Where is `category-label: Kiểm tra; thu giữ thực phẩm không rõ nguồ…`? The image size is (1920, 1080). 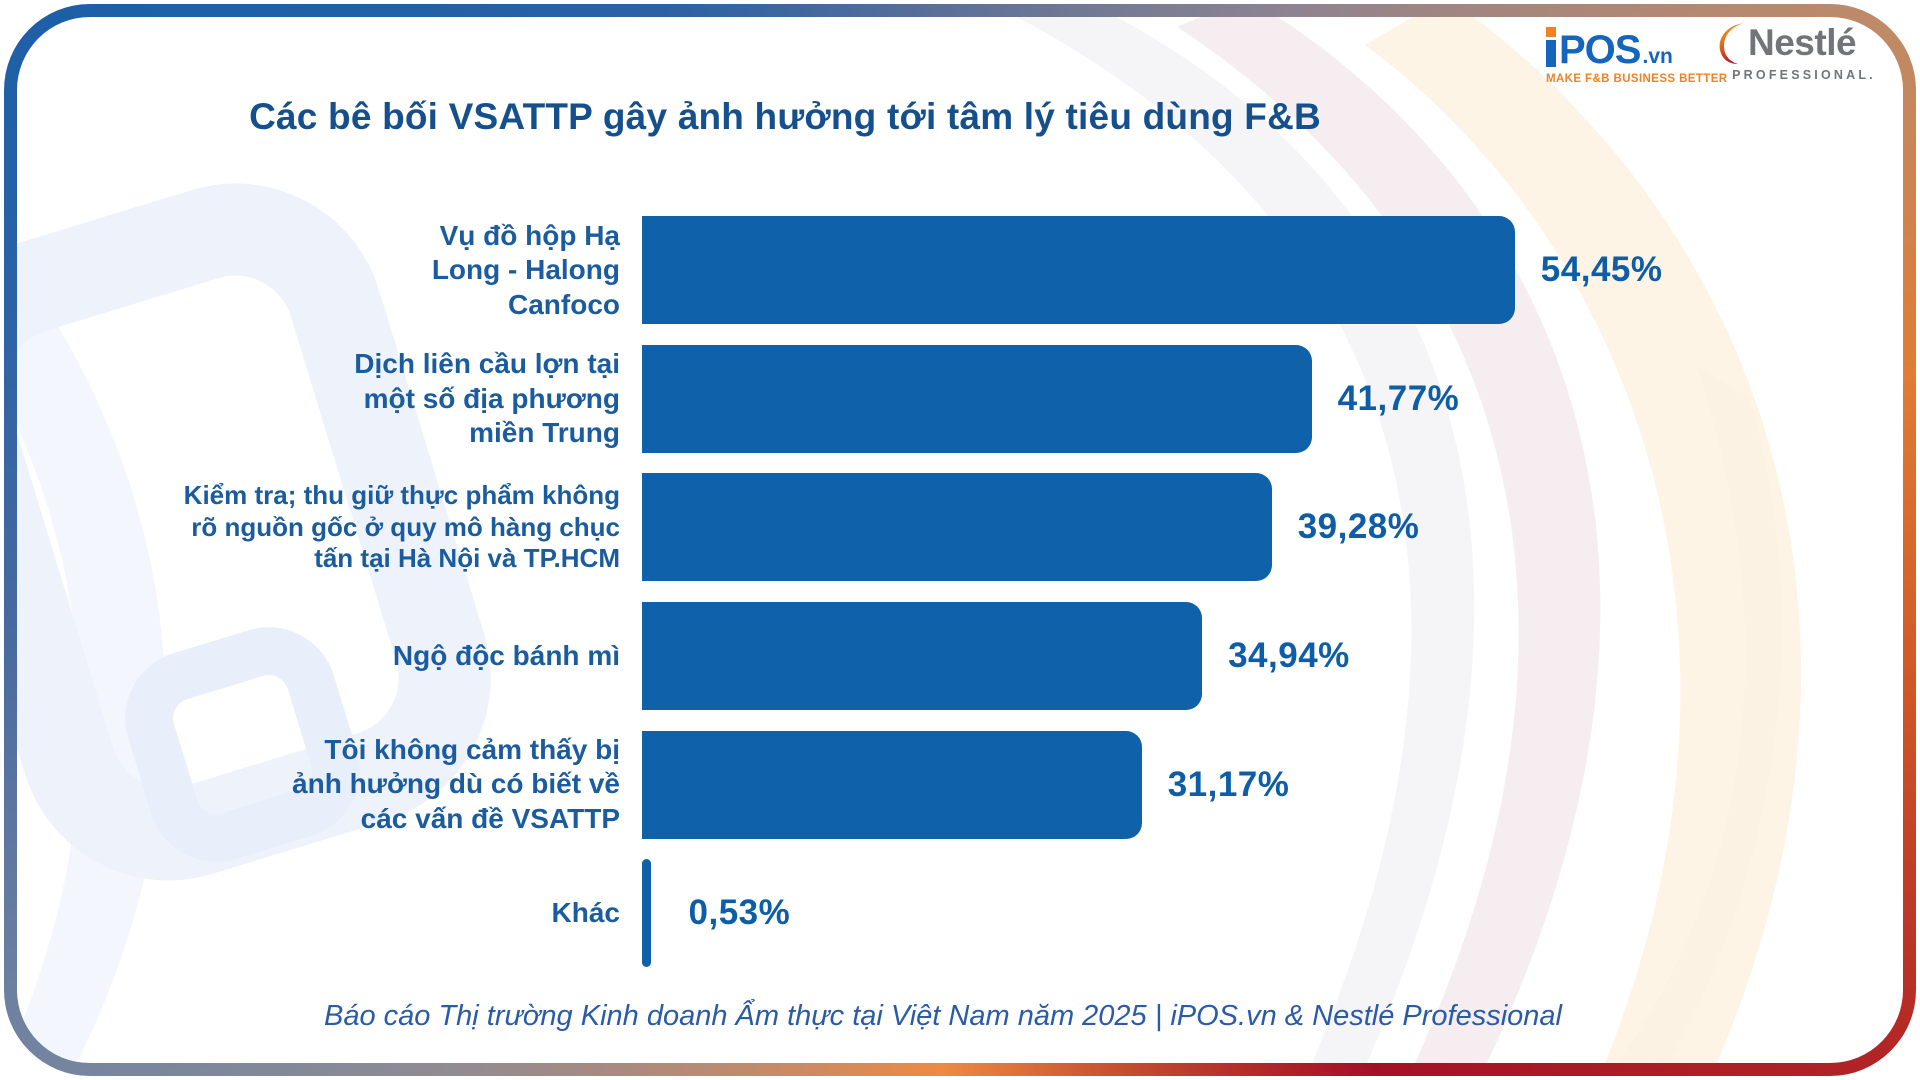
category-label: Kiểm tra; thu giữ thực phẩm không rõ nguồ… is located at coordinates (401, 526).